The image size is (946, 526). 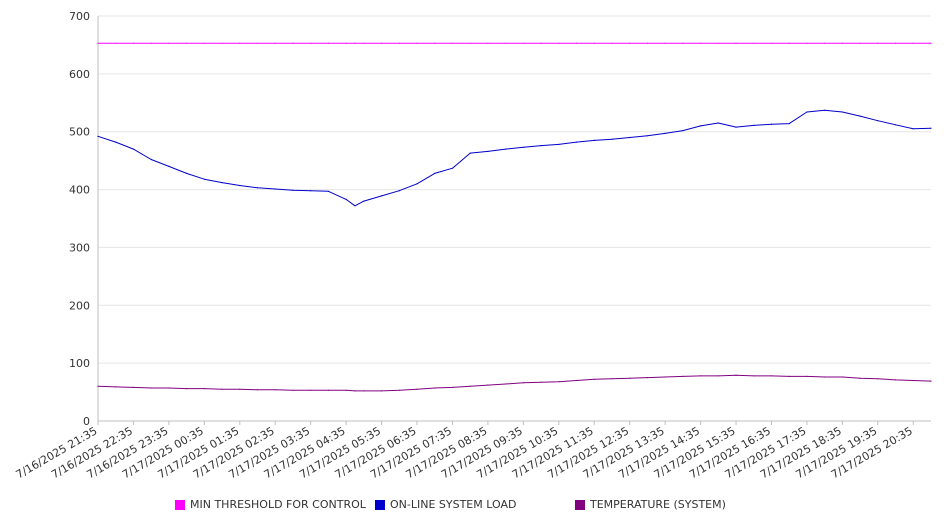 I want to click on y-tick-label: 600, so click(x=79, y=74).